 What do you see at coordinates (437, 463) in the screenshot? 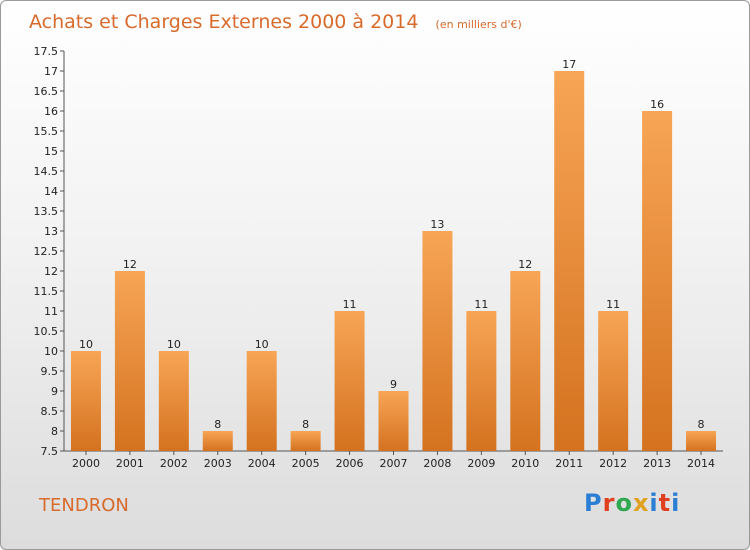
I see `x-tick-label-2008: 2008` at bounding box center [437, 463].